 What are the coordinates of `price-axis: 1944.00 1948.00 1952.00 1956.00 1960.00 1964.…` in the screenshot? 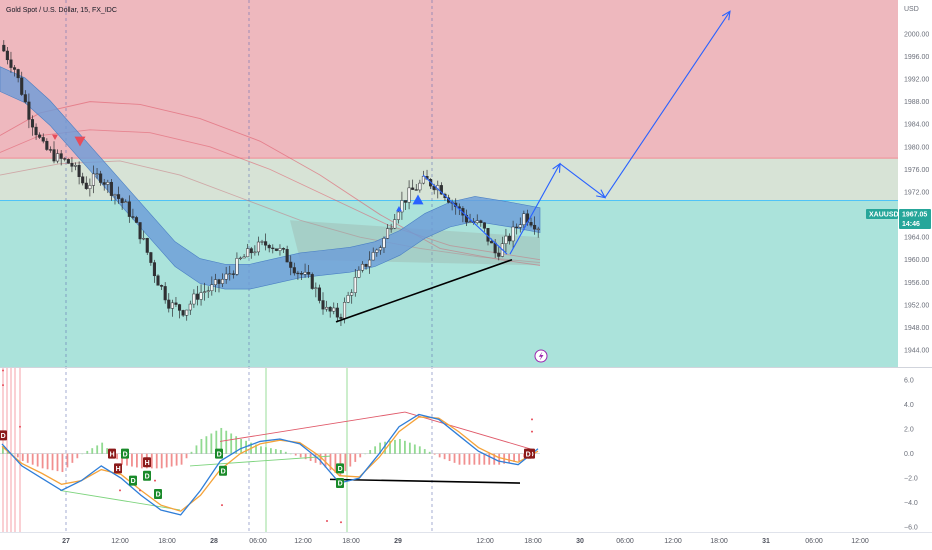 It's located at (916, 192).